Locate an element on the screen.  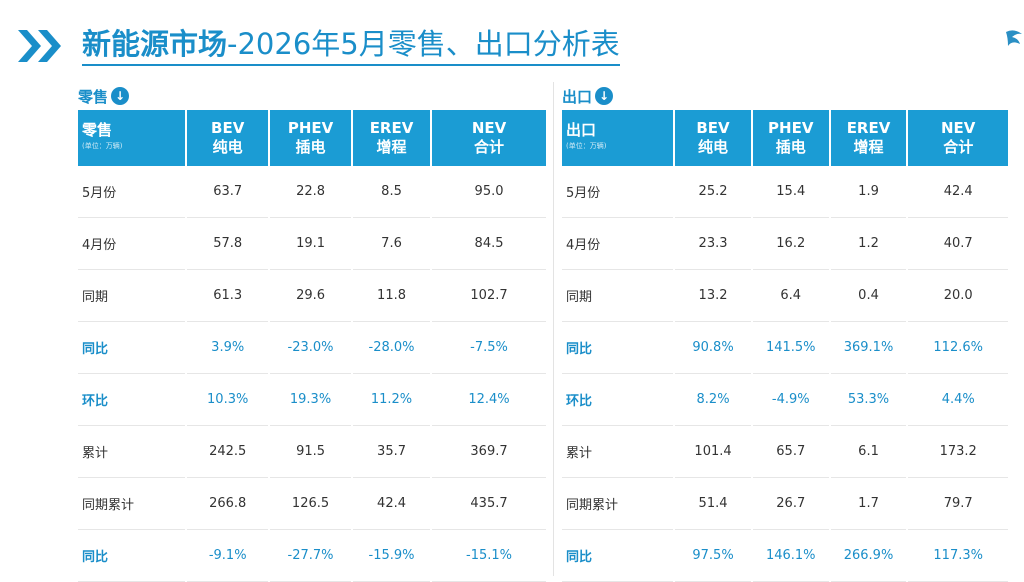
section-divider is located at coordinates (553, 329).